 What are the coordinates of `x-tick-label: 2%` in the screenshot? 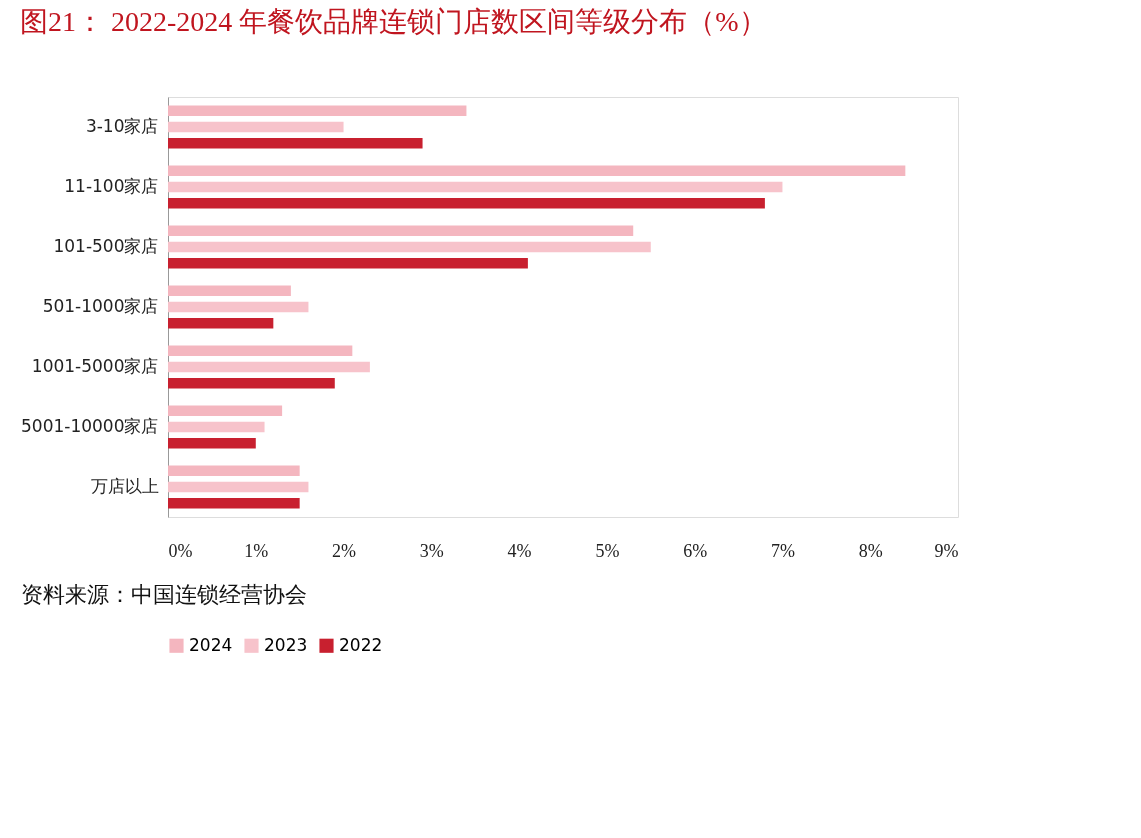 It's located at (344, 550).